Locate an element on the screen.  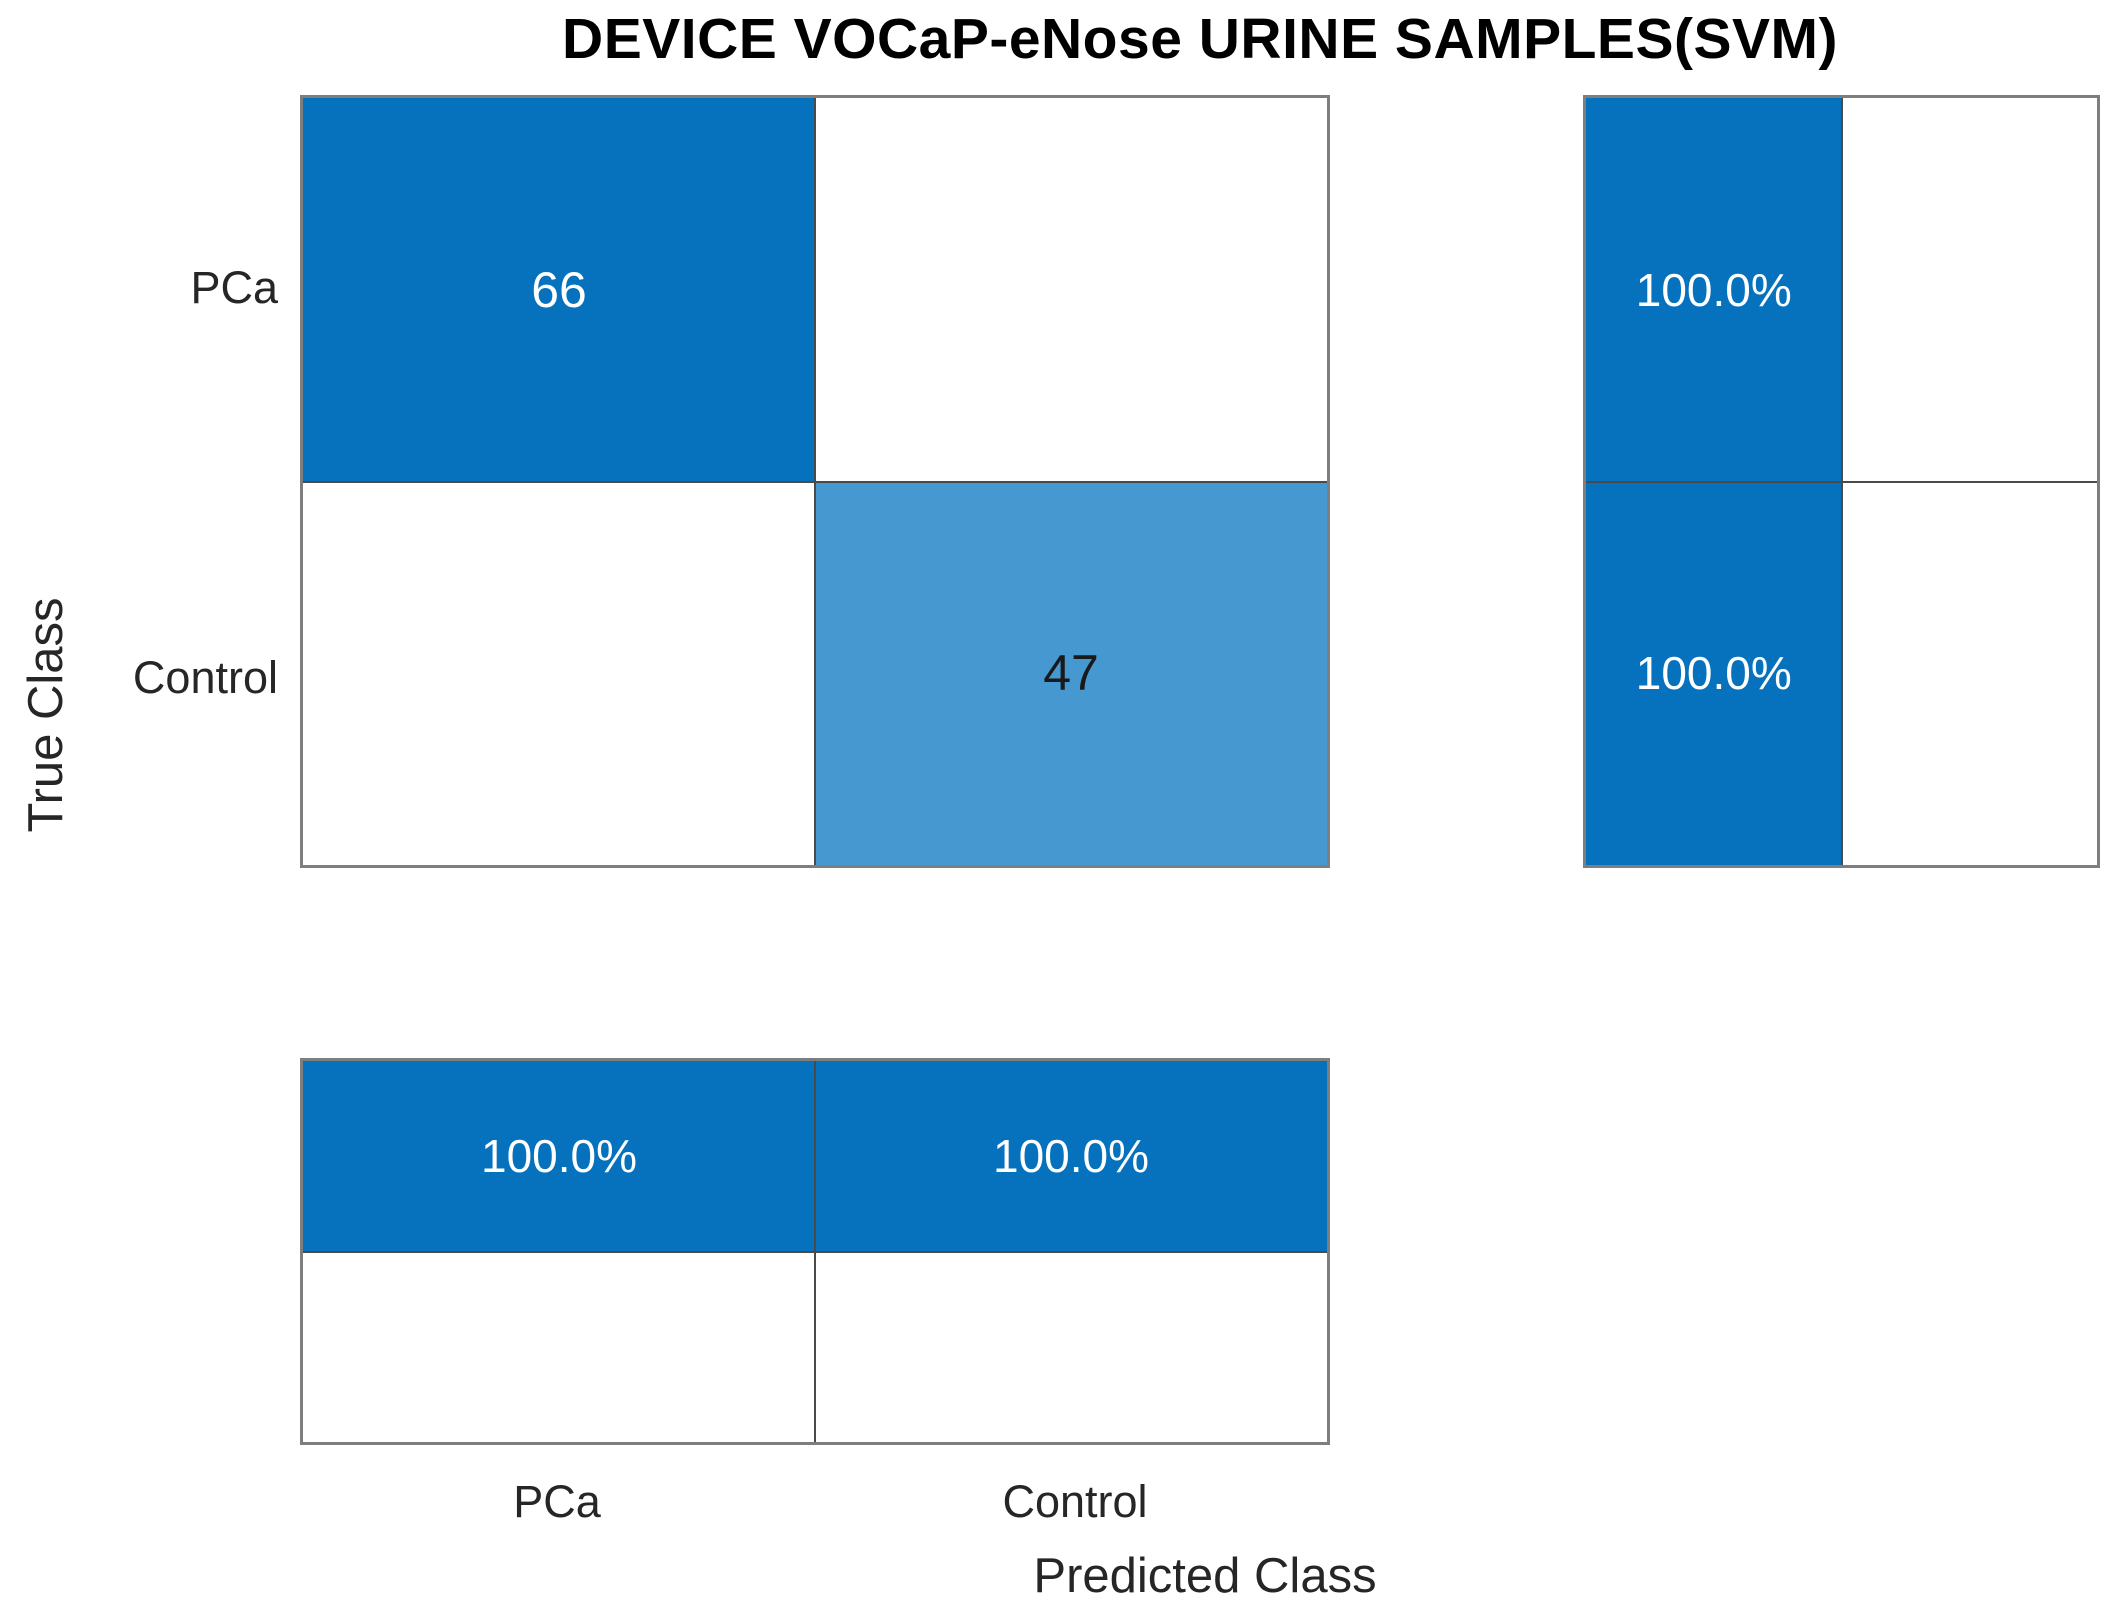
row-summary-panel: 100.0% 100.0% is located at coordinates (1841, 481).